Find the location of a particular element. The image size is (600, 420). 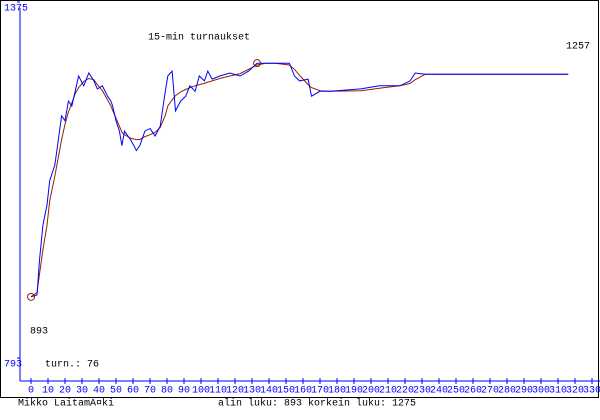

x-tick-label: 260 is located at coordinates (473, 391).